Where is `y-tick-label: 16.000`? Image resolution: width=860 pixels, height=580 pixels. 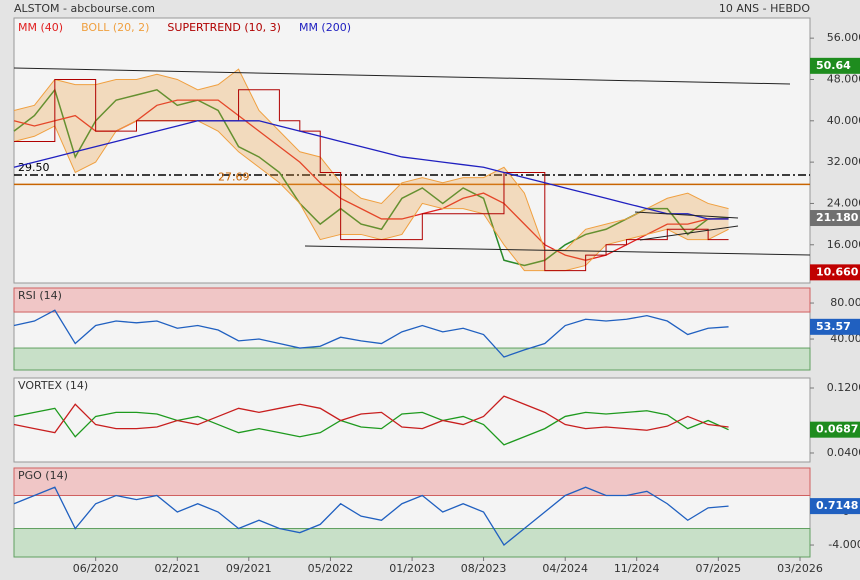 y-tick-label: 16.000 is located at coordinates (843, 244).